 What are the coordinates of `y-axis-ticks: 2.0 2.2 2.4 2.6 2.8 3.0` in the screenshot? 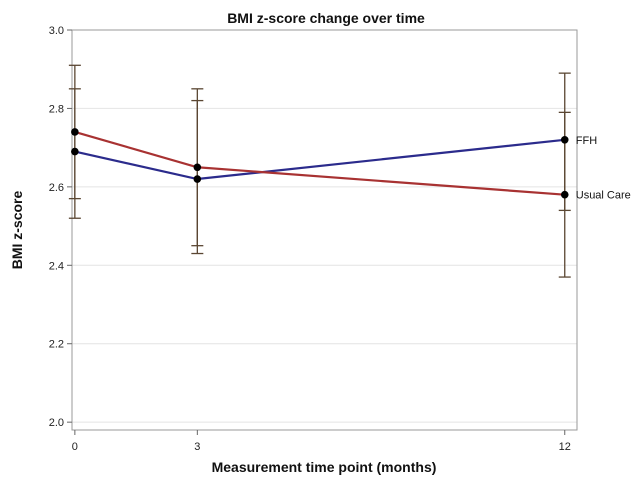 It's located at (60, 227).